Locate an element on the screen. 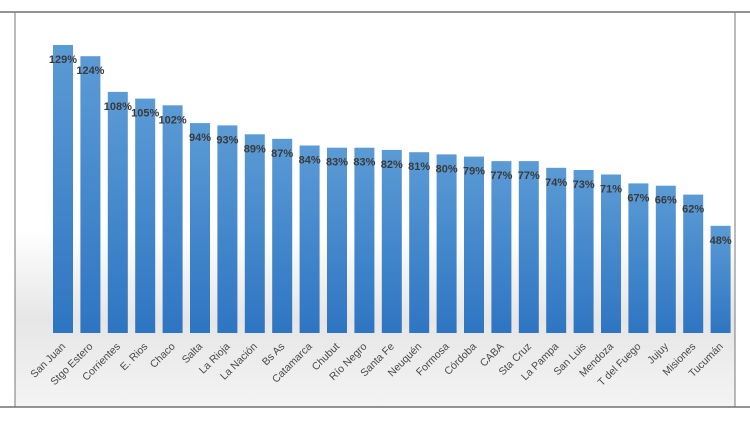  data-label-21: 67% is located at coordinates (638, 198).